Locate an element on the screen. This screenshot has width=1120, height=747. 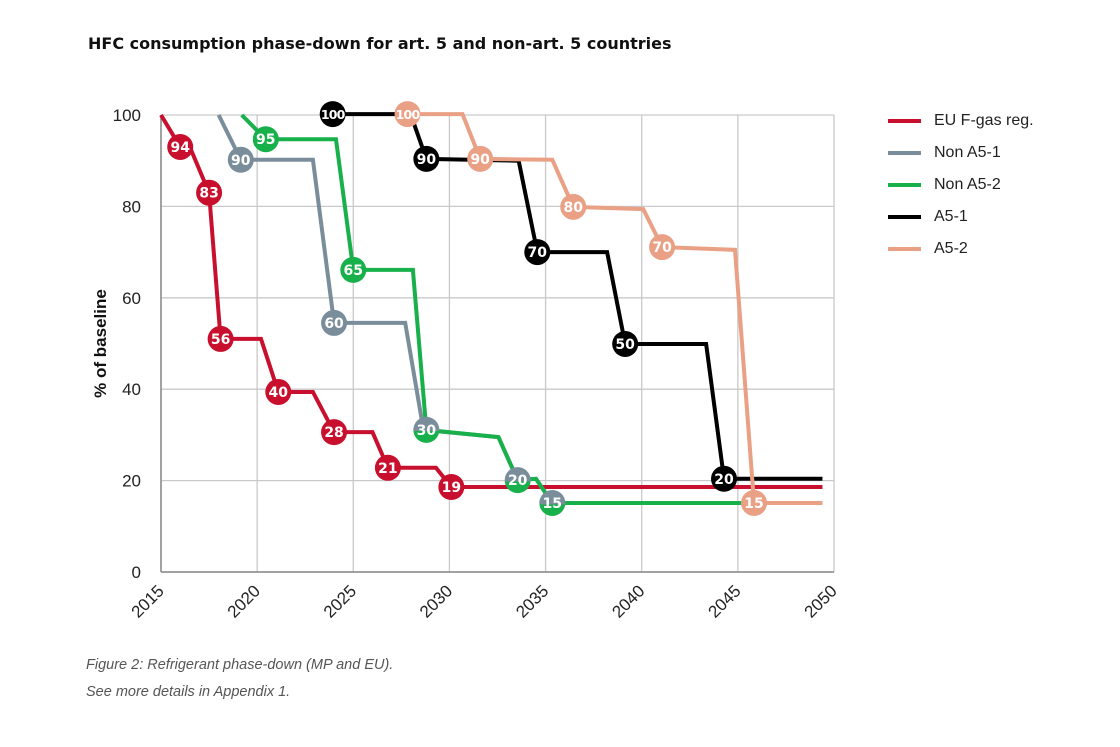
x-tick-label: 2050 is located at coordinates (821, 601).